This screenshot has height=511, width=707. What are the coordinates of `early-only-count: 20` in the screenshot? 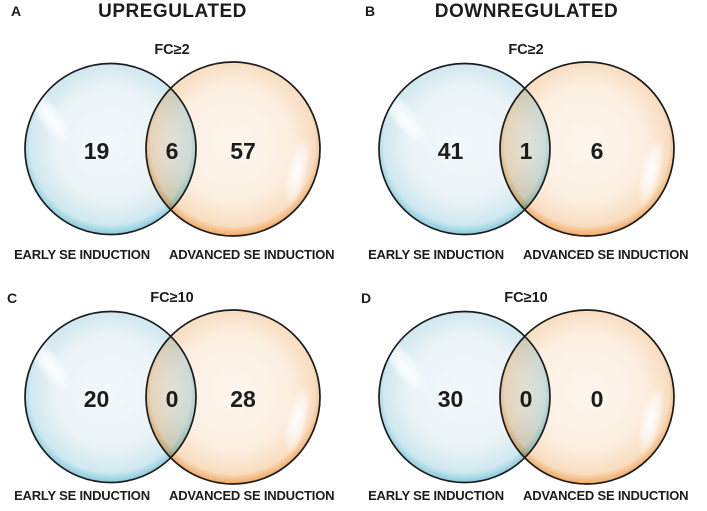 It's located at (96, 399).